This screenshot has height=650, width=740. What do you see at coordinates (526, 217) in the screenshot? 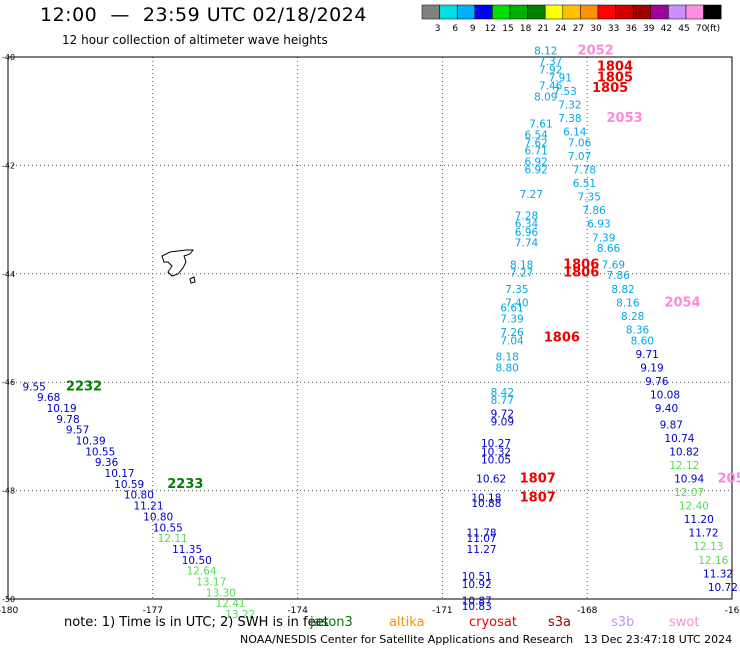
I see `wave-height-label: 7.28` at bounding box center [526, 217].